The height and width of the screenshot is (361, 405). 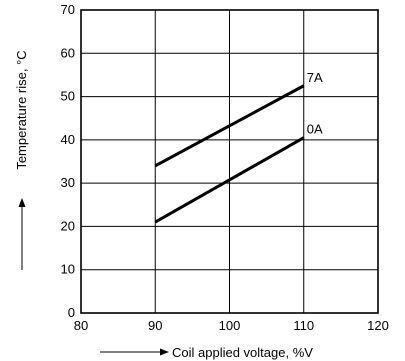 I want to click on series-line-7a, so click(x=229, y=126).